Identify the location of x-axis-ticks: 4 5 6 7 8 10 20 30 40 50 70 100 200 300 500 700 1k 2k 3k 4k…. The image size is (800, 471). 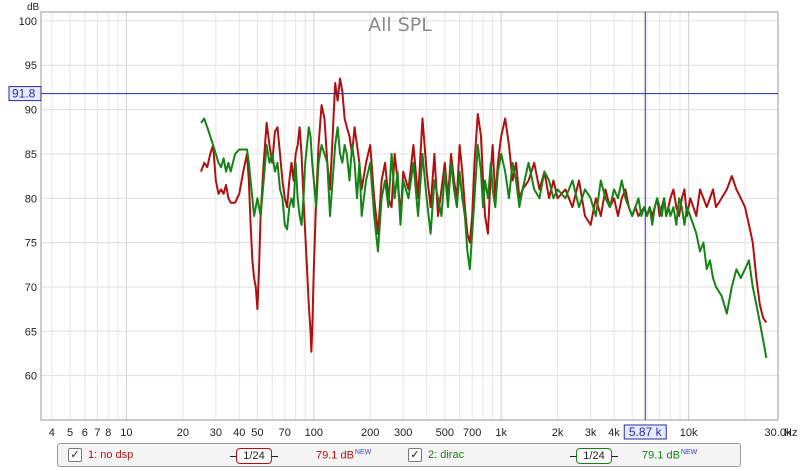
(420, 433).